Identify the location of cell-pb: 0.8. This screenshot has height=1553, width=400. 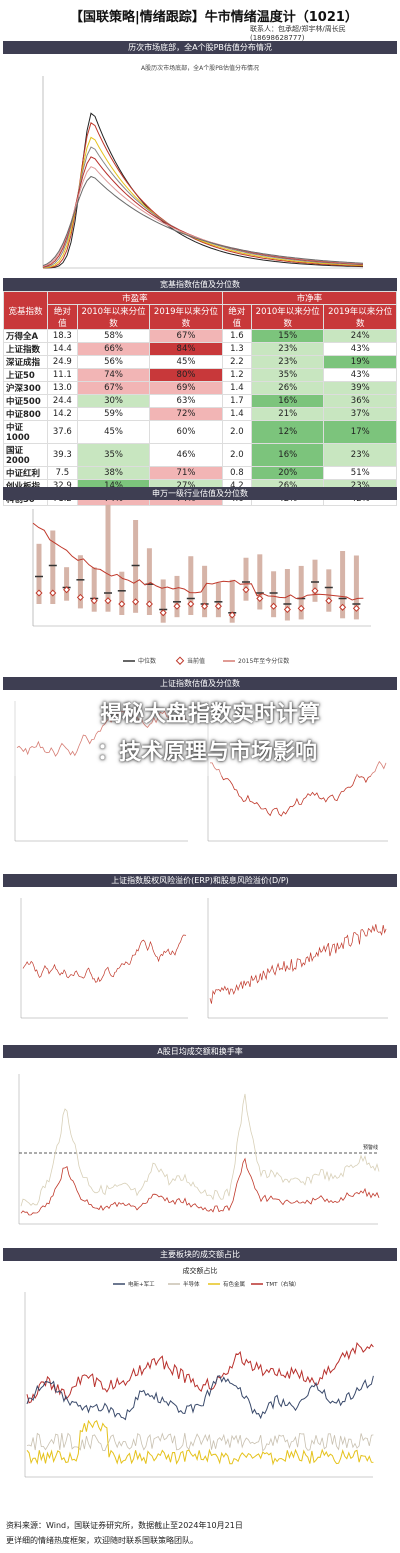
(237, 473).